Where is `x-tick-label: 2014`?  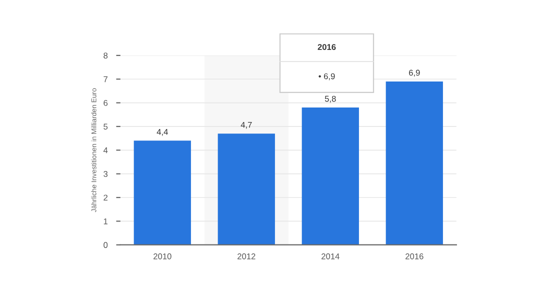 x-tick-label: 2014 is located at coordinates (331, 256).